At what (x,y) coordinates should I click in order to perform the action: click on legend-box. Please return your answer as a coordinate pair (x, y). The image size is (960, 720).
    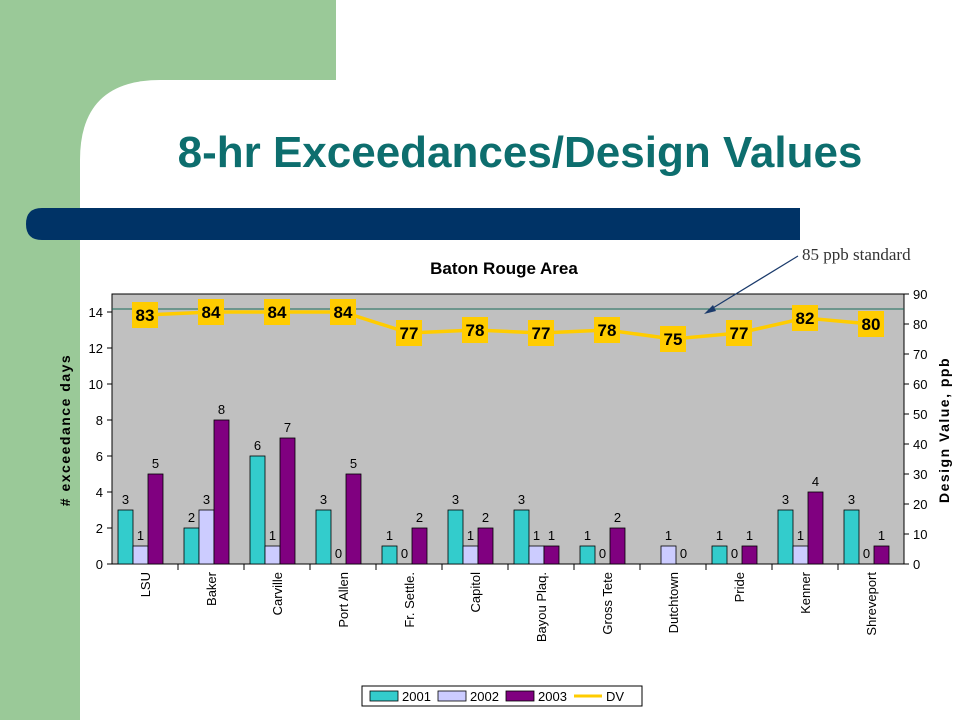
    Looking at the image, I should click on (502, 696).